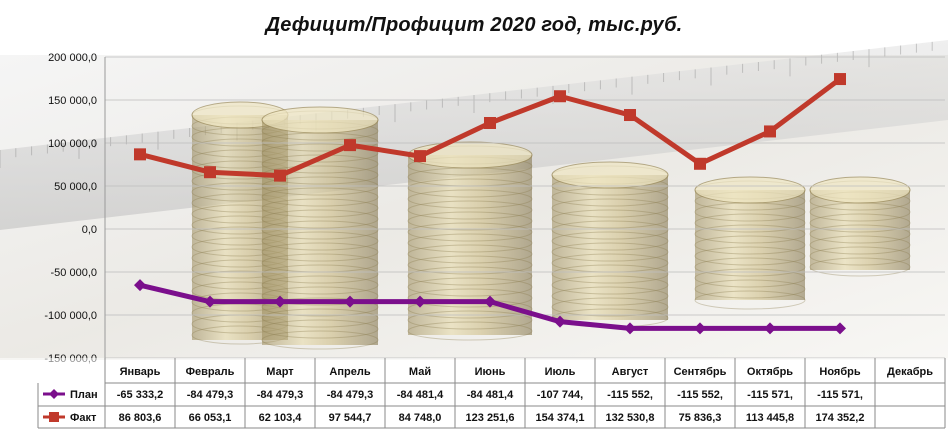  What do you see at coordinates (280, 395) in the screenshot?
I see `data-label: -84 479,3` at bounding box center [280, 395].